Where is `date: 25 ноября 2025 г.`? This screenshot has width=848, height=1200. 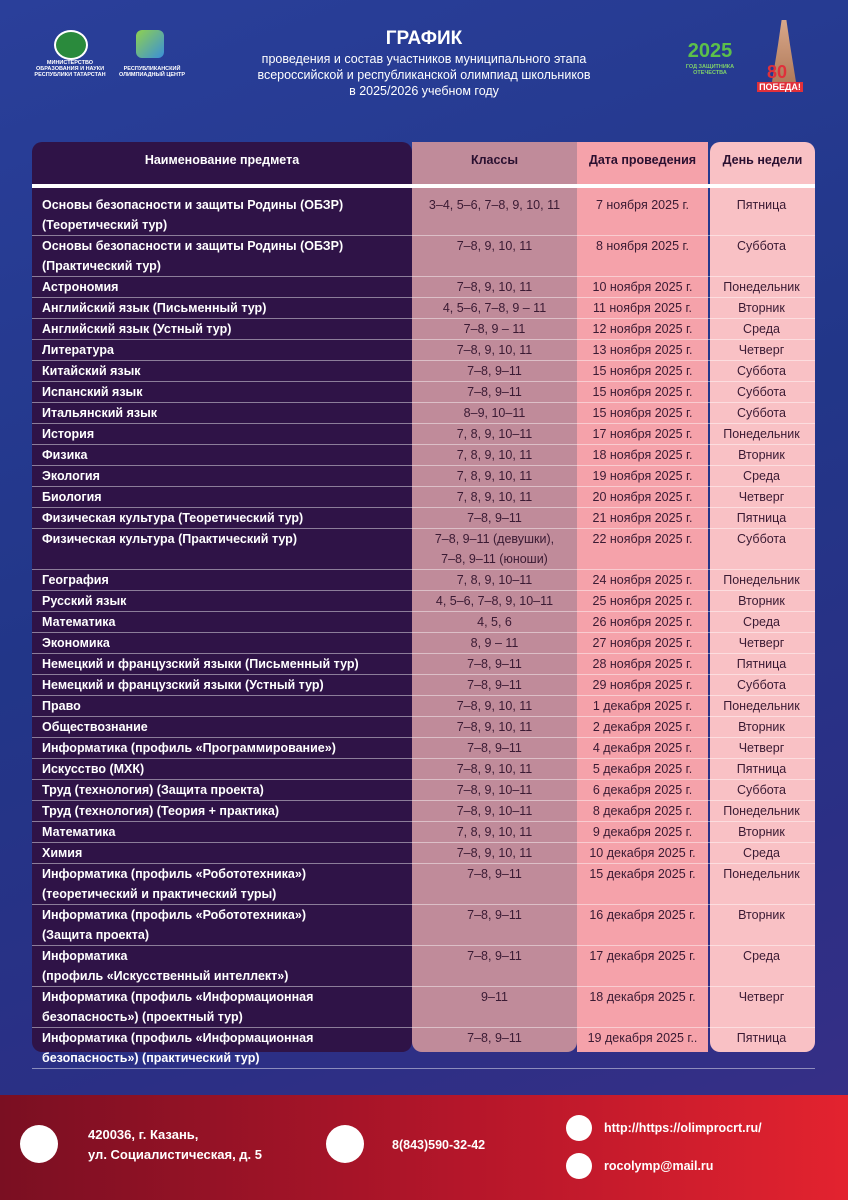
date: 25 ноября 2025 г. is located at coordinates (642, 601).